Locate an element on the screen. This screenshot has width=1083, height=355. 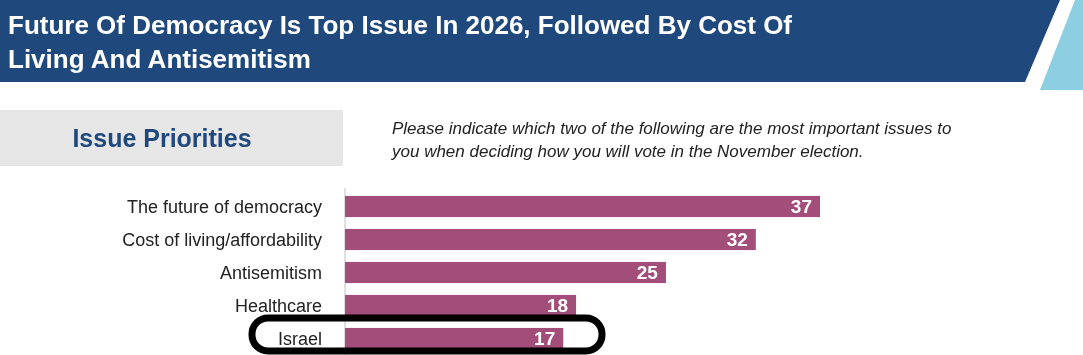
data-label: 17 is located at coordinates (545, 339).